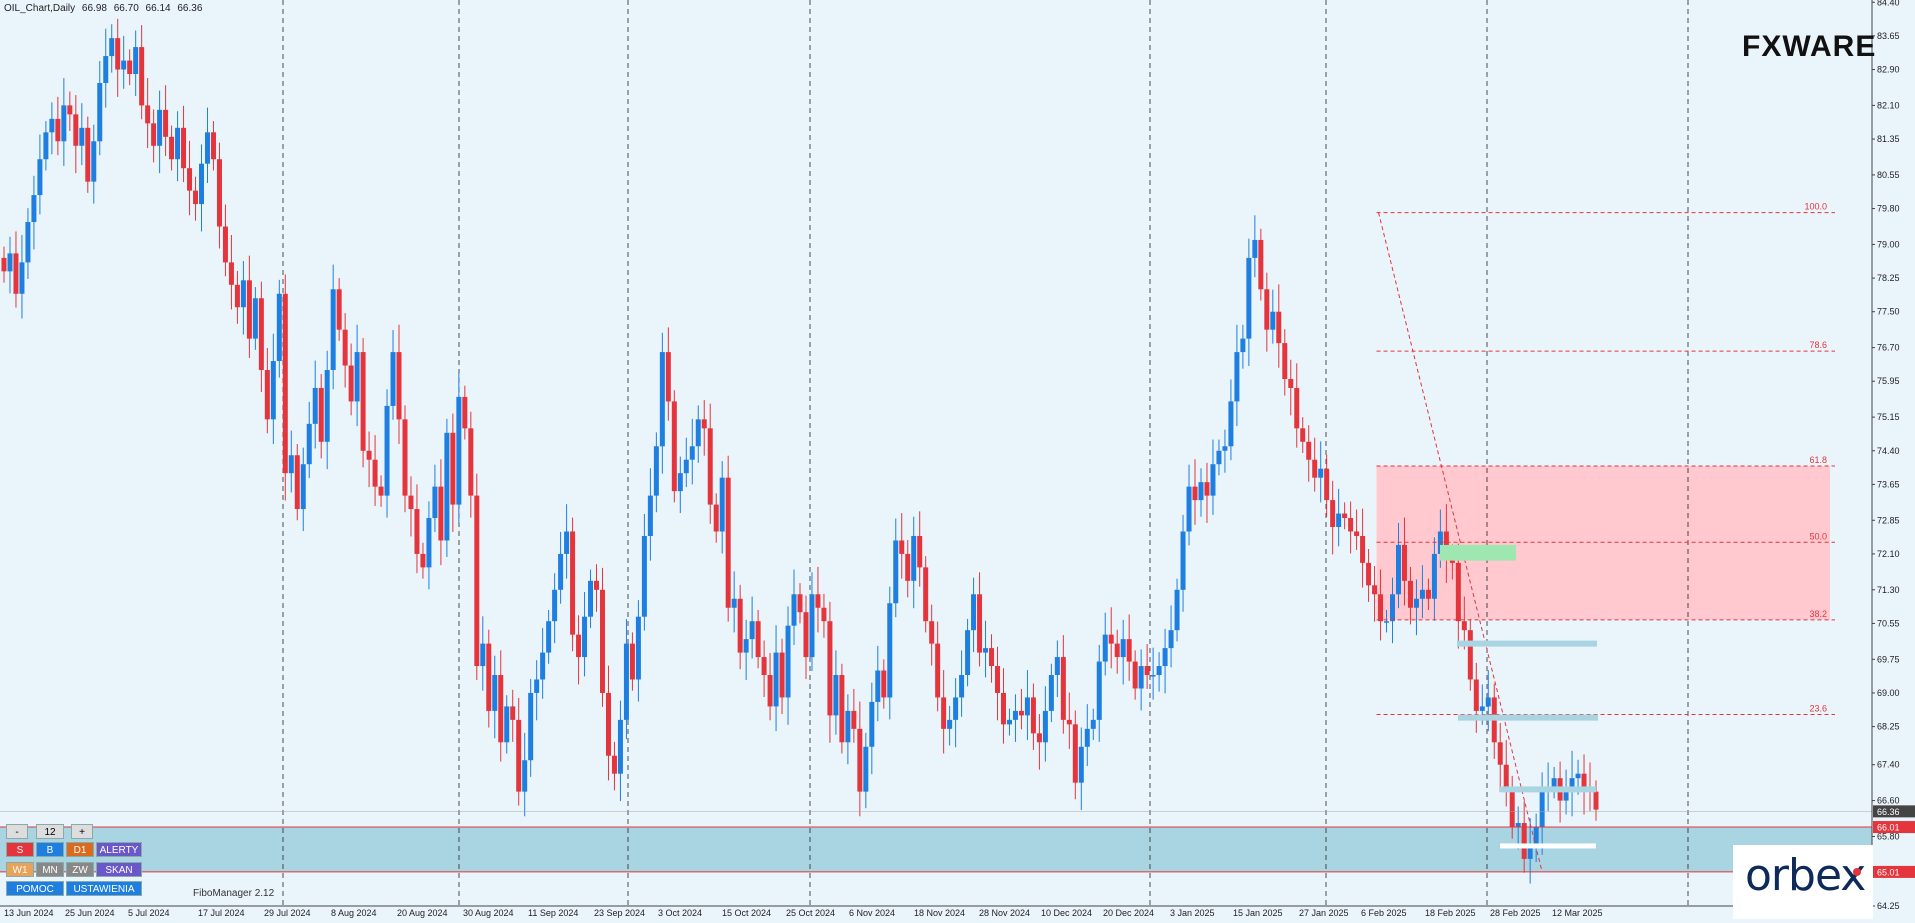 The height and width of the screenshot is (923, 1915). Describe the element at coordinates (149, 913) in the screenshot. I see `x-tick-label: 5 Jul 2024` at that location.